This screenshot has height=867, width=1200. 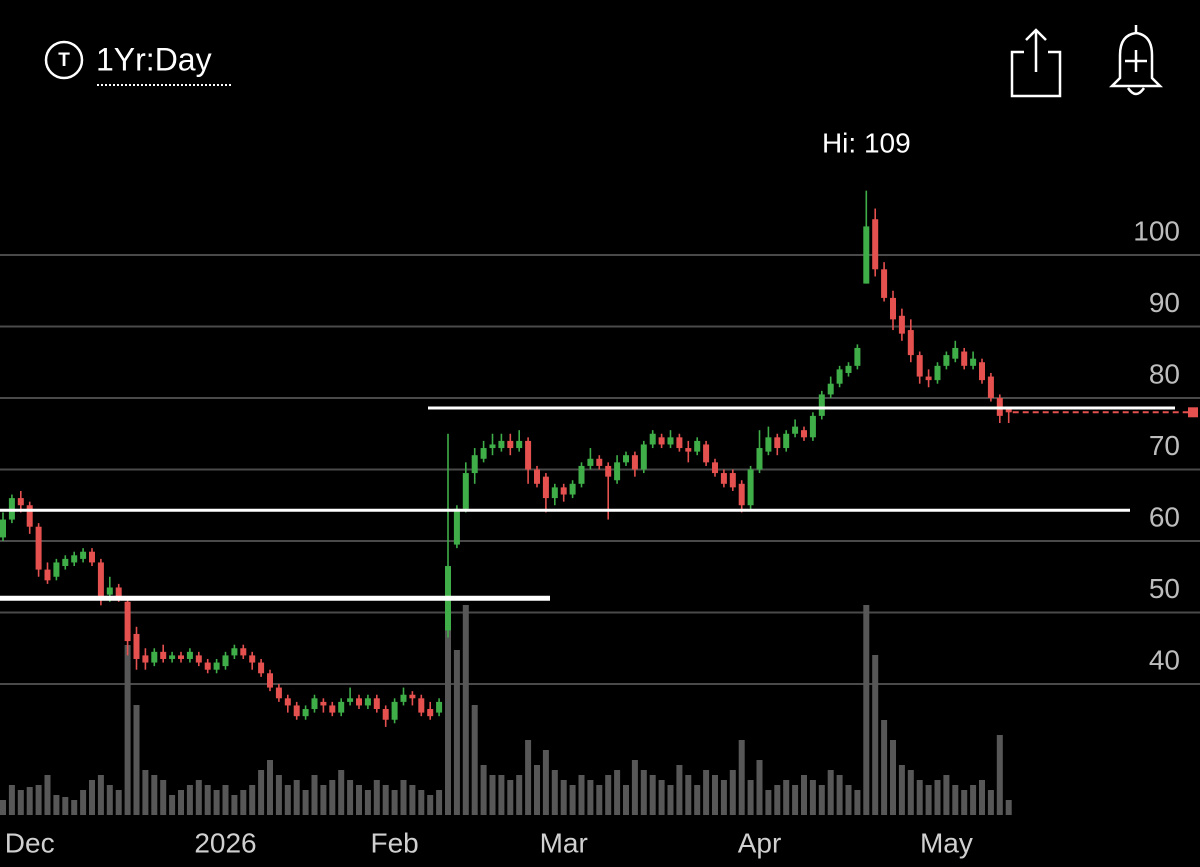 I want to click on x-tick-label: Mar, so click(x=564, y=842).